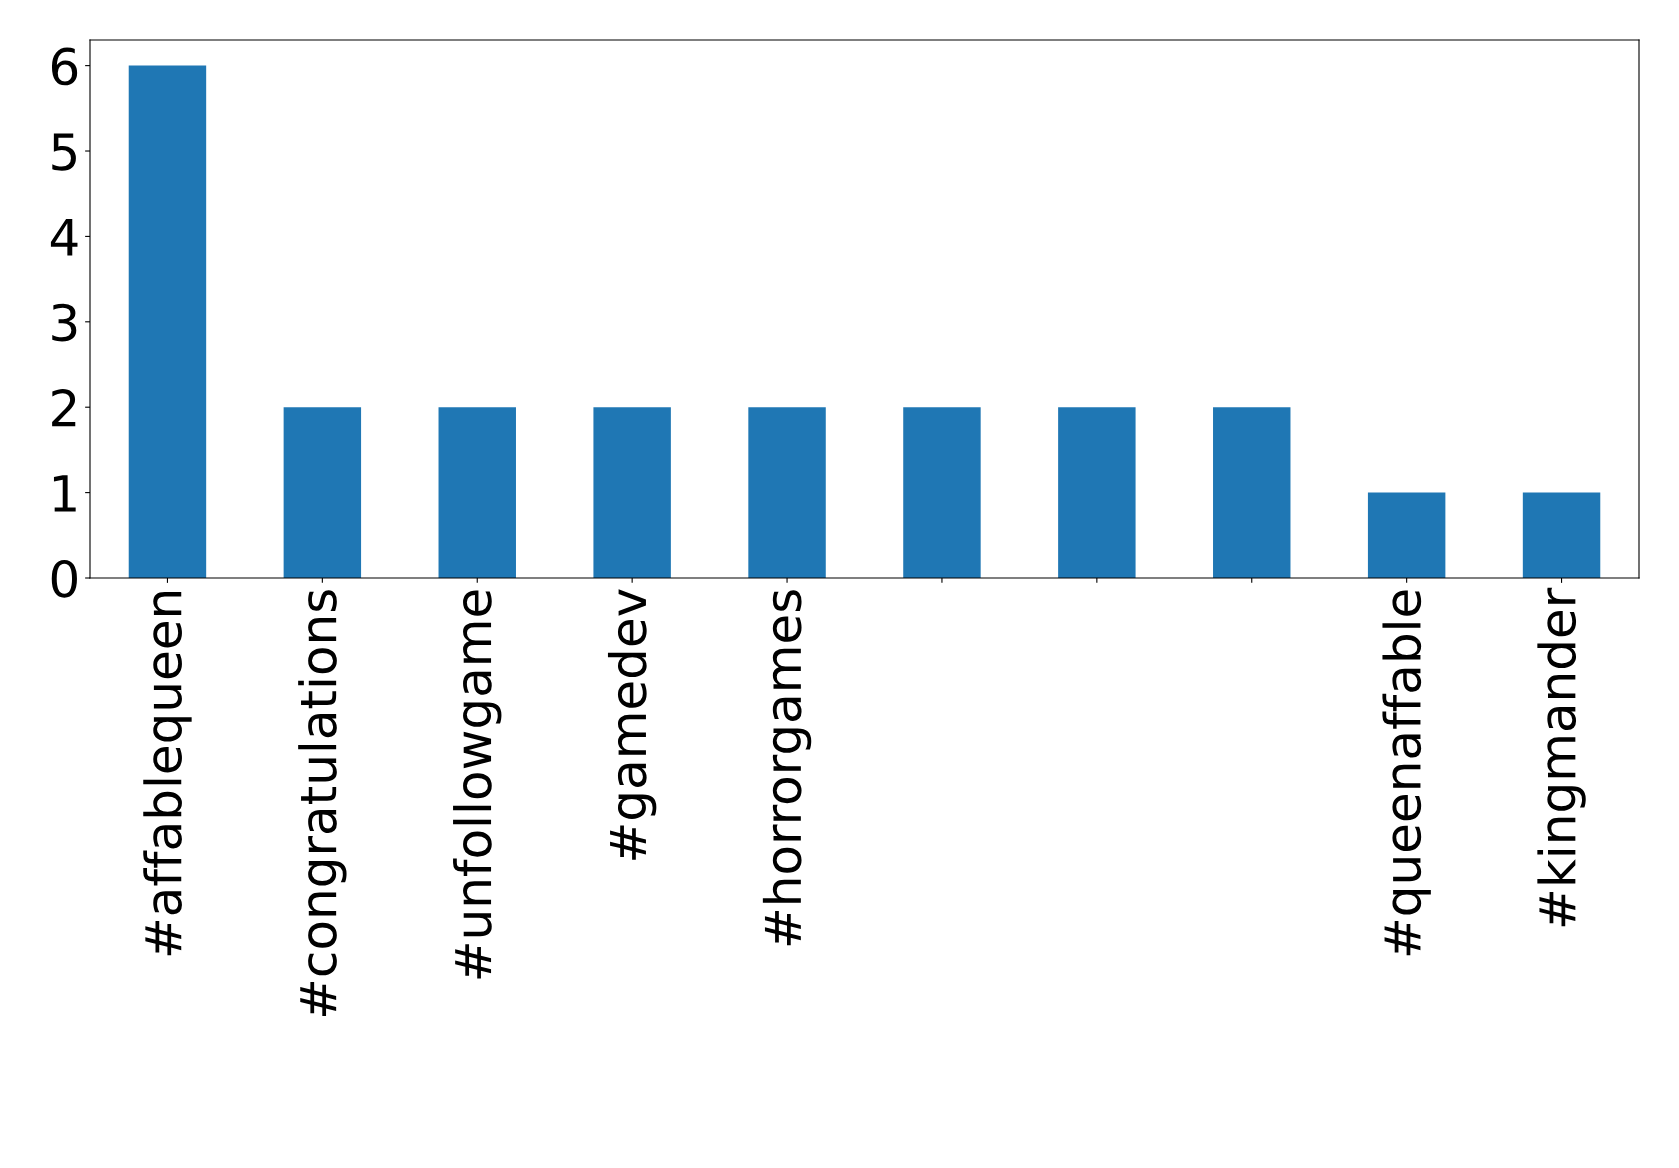 The width and height of the screenshot is (1679, 1168). Describe the element at coordinates (64, 237) in the screenshot. I see `y-tick-label: 4` at that location.